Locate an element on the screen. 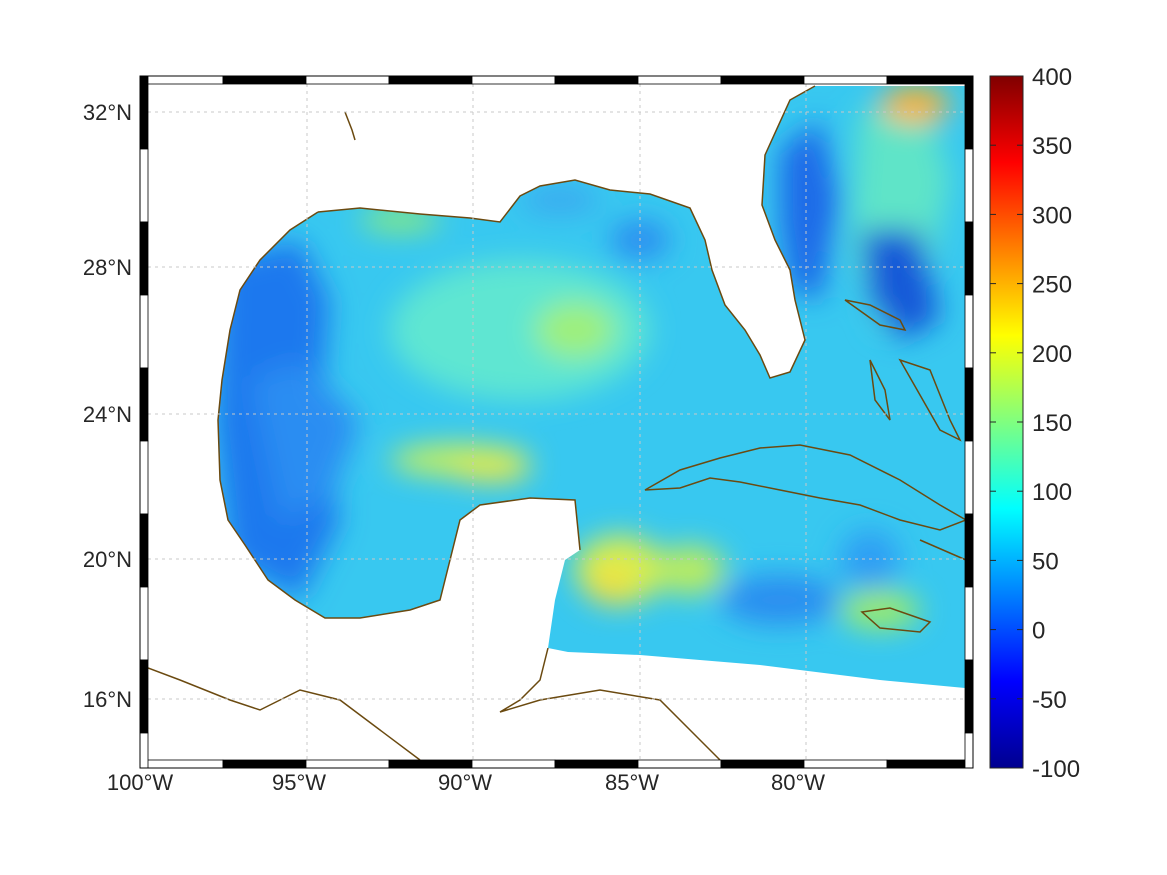  colorbar-tick-label: 200 is located at coordinates (1052, 354).